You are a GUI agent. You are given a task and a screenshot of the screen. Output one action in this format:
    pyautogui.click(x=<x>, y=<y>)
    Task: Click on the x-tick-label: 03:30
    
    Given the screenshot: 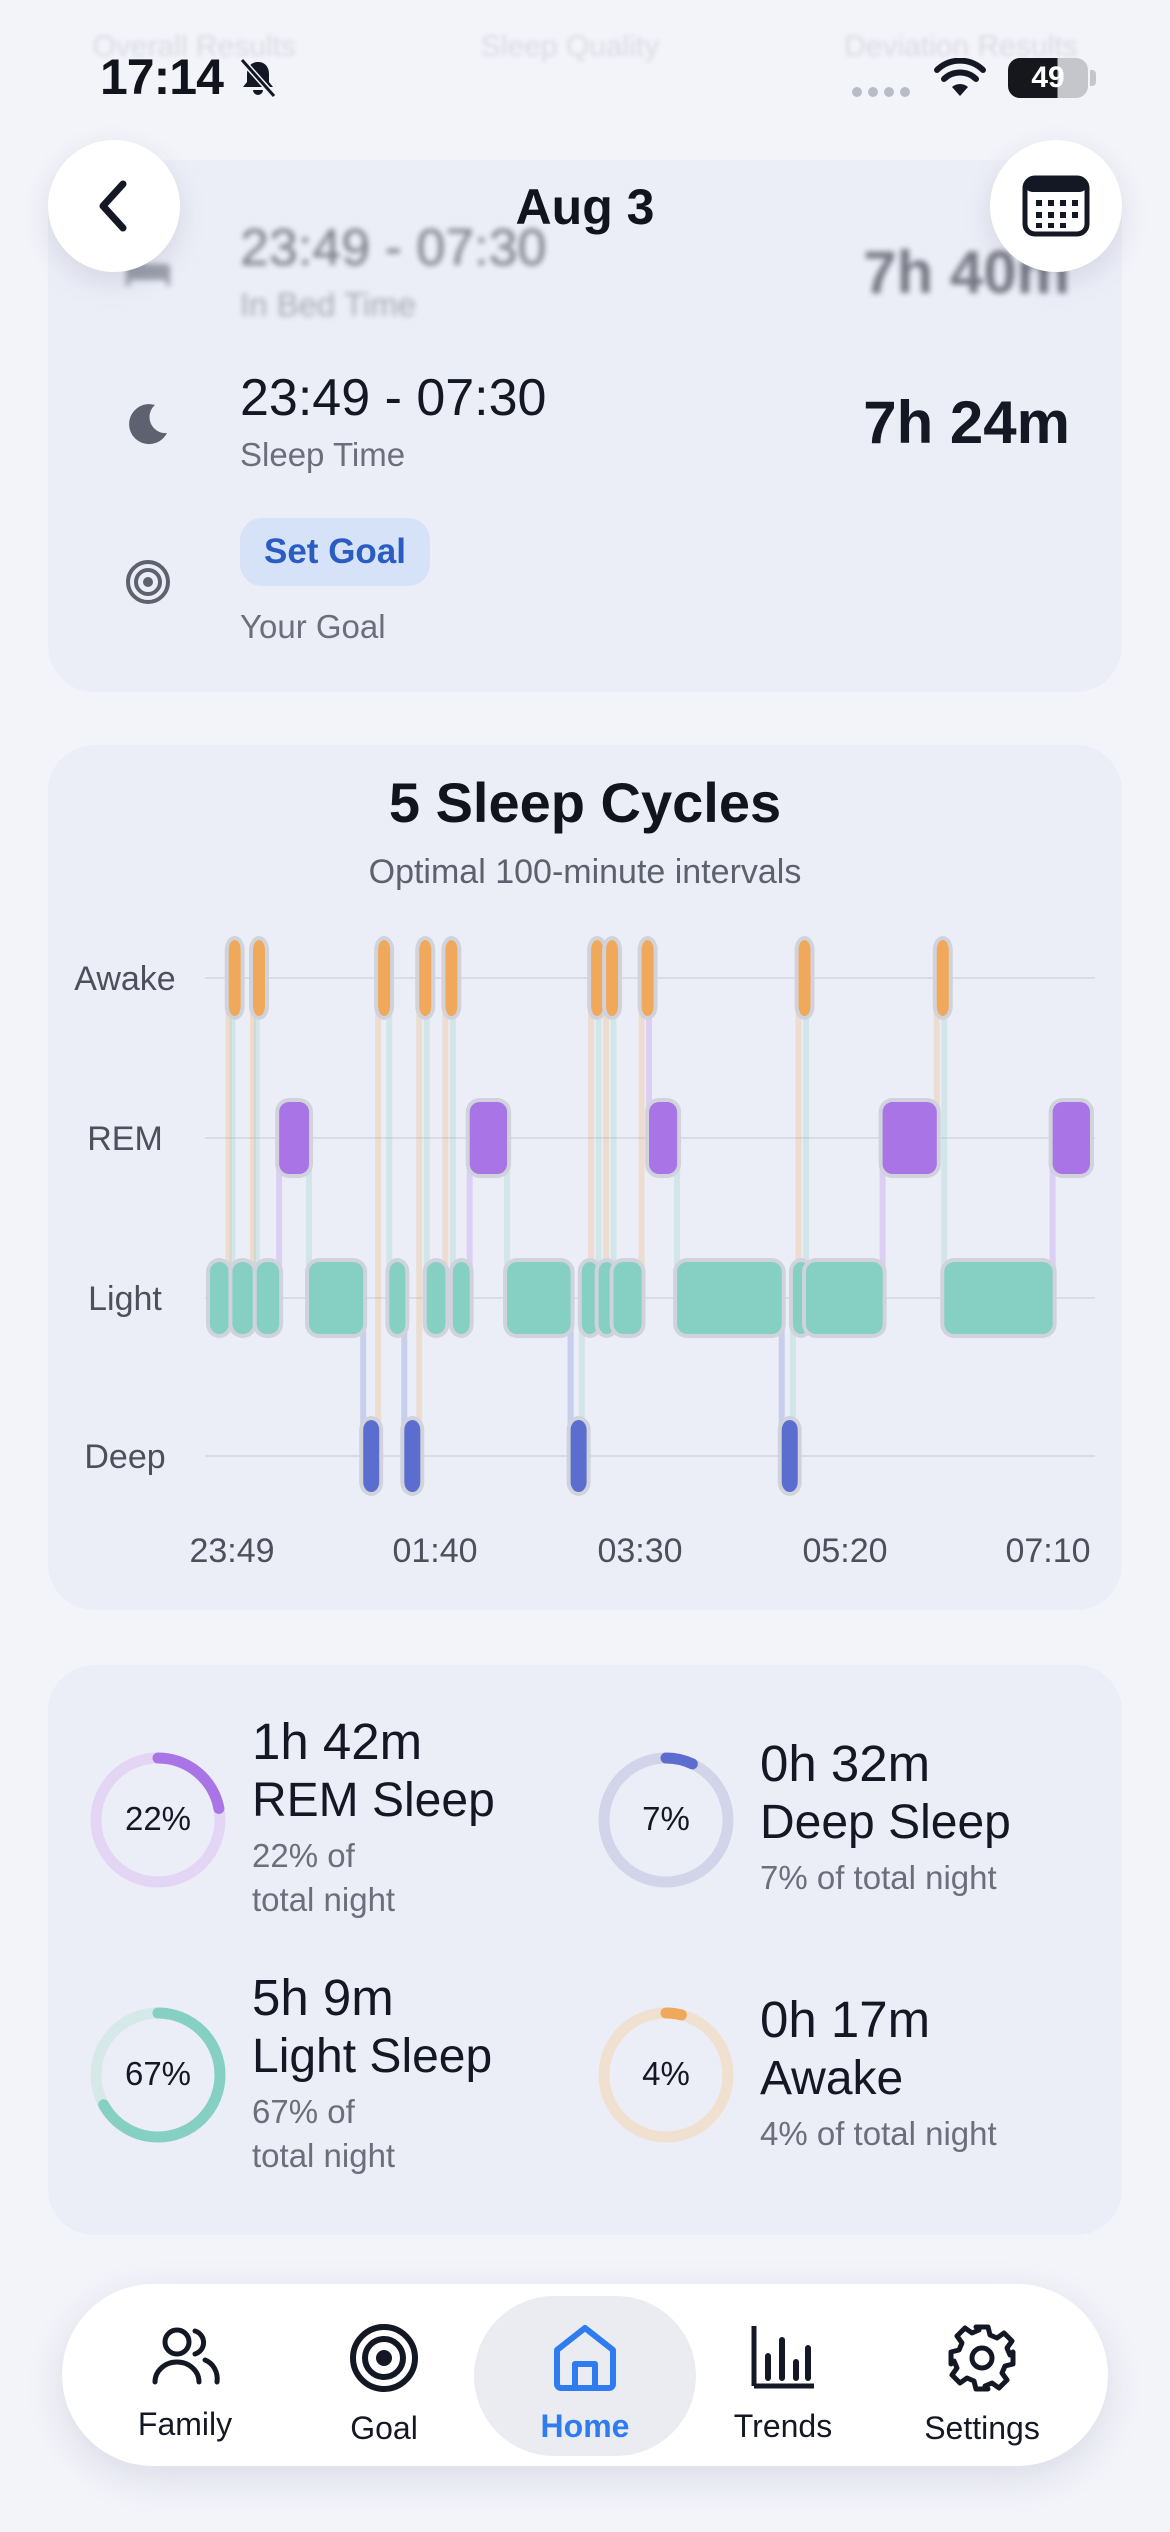 What is the action you would take?
    pyautogui.click(x=639, y=1551)
    